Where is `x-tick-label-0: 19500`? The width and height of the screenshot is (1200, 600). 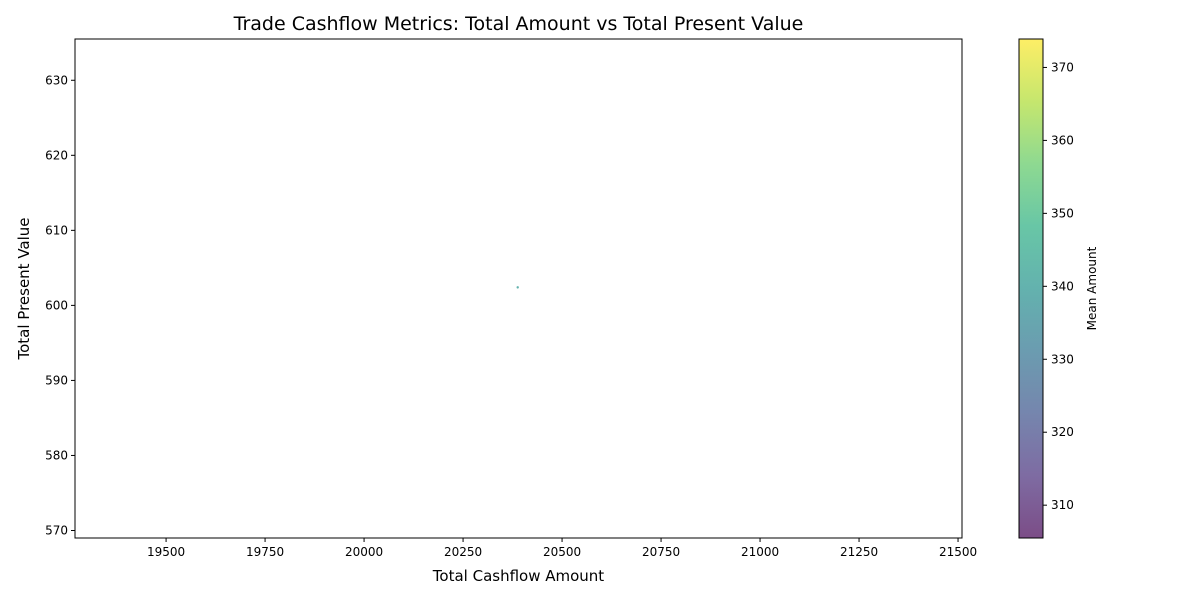 x-tick-label-0: 19500 is located at coordinates (166, 552).